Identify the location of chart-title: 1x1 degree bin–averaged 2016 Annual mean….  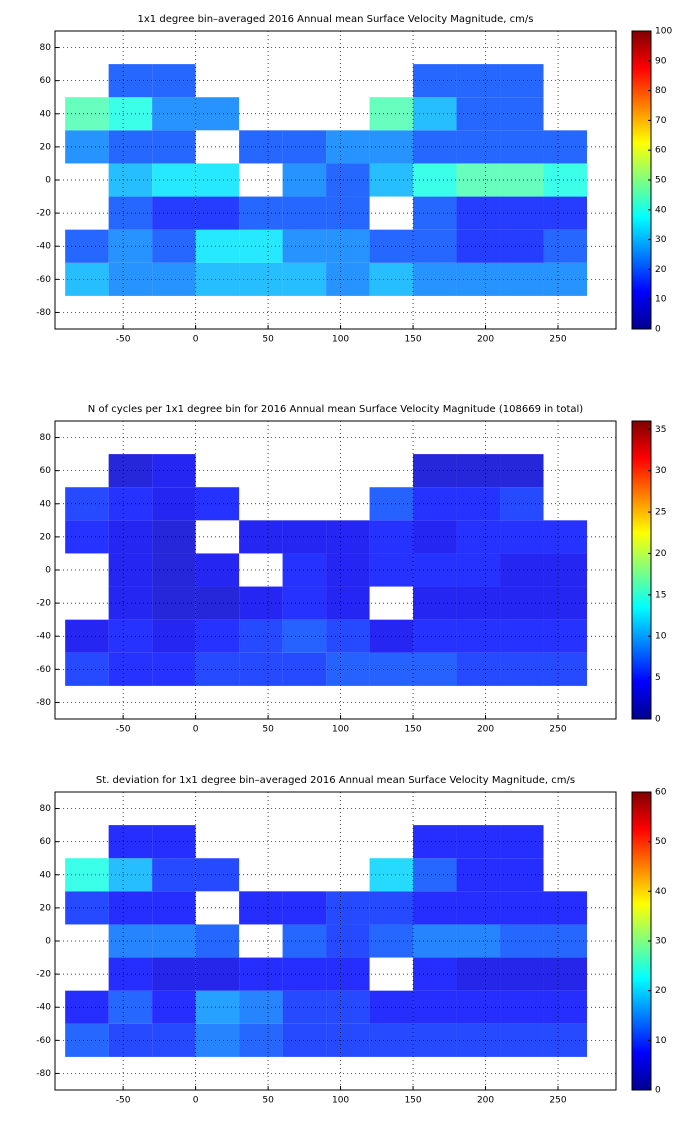
(336, 19).